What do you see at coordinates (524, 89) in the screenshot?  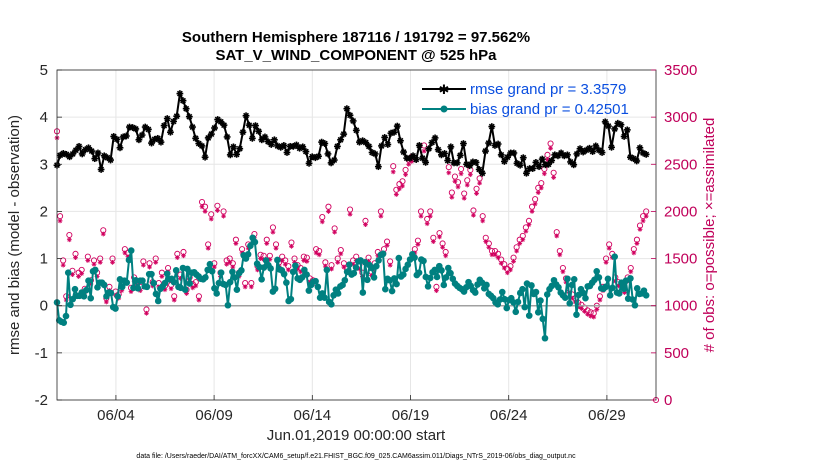 I see `legend-entry-rmse: ✱ rmse grand pr = 3.3579` at bounding box center [524, 89].